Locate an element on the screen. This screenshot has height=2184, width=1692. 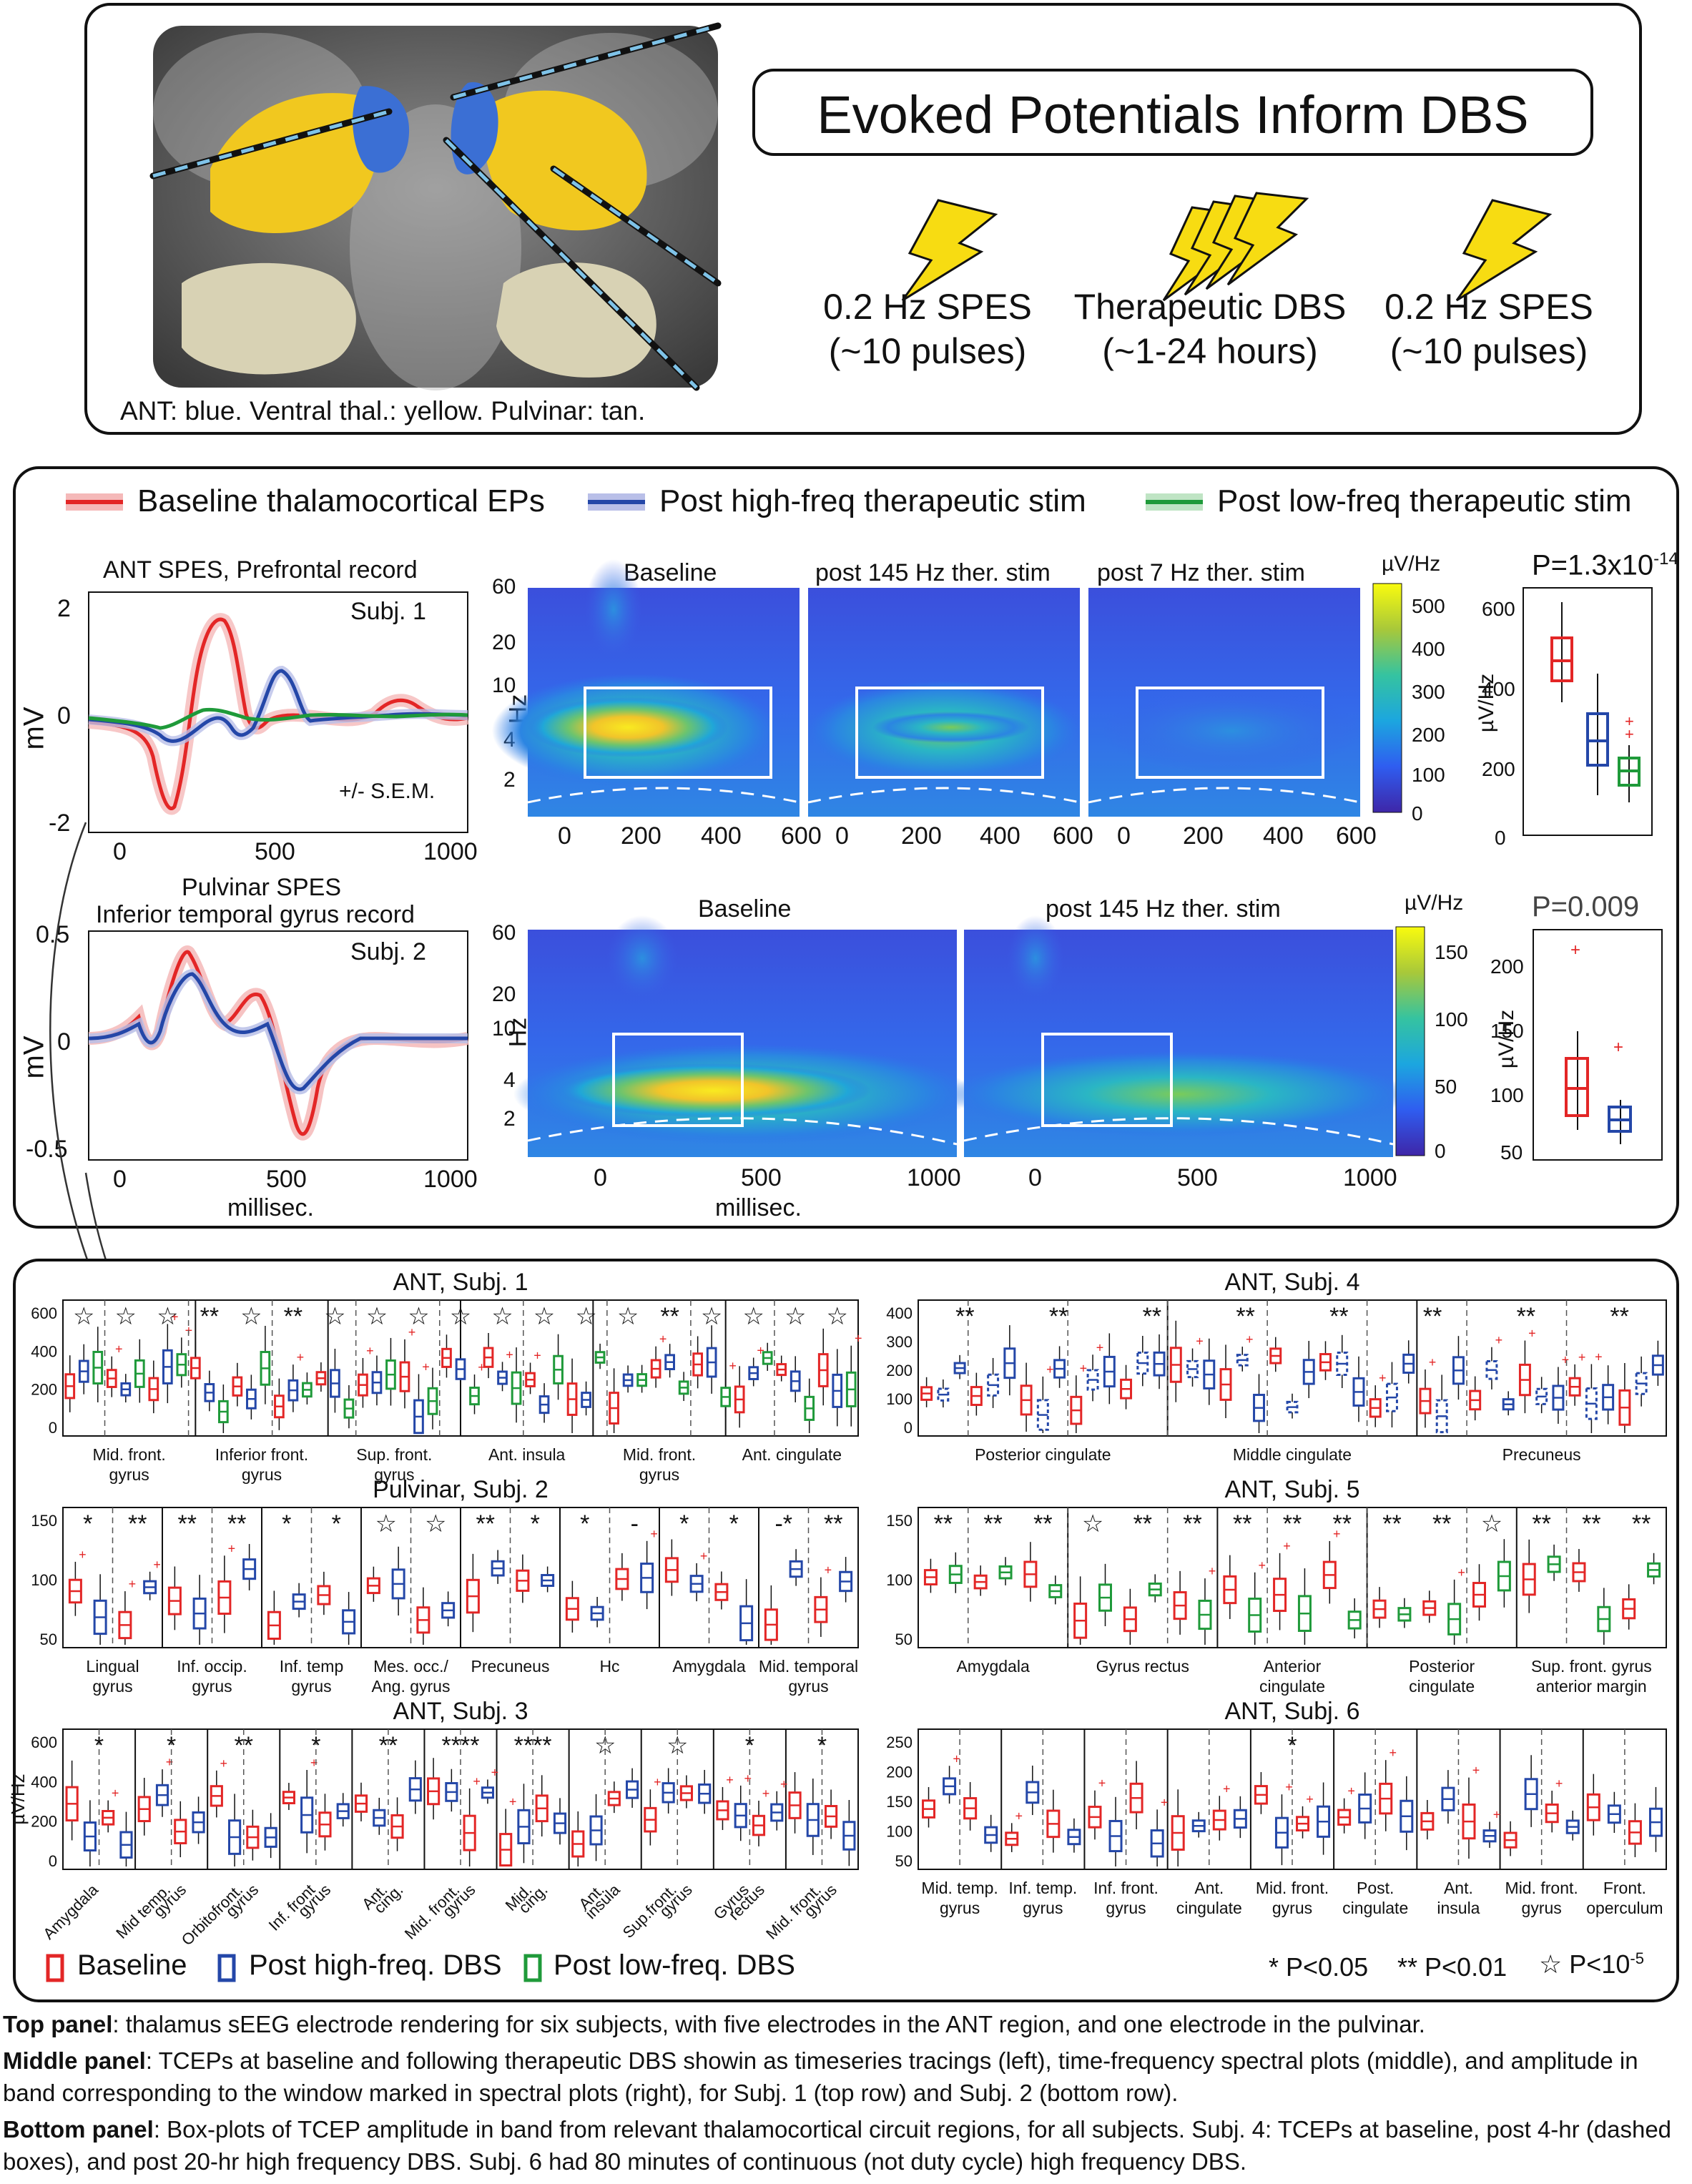
ep2-xtick: 0 is located at coordinates (120, 1179).